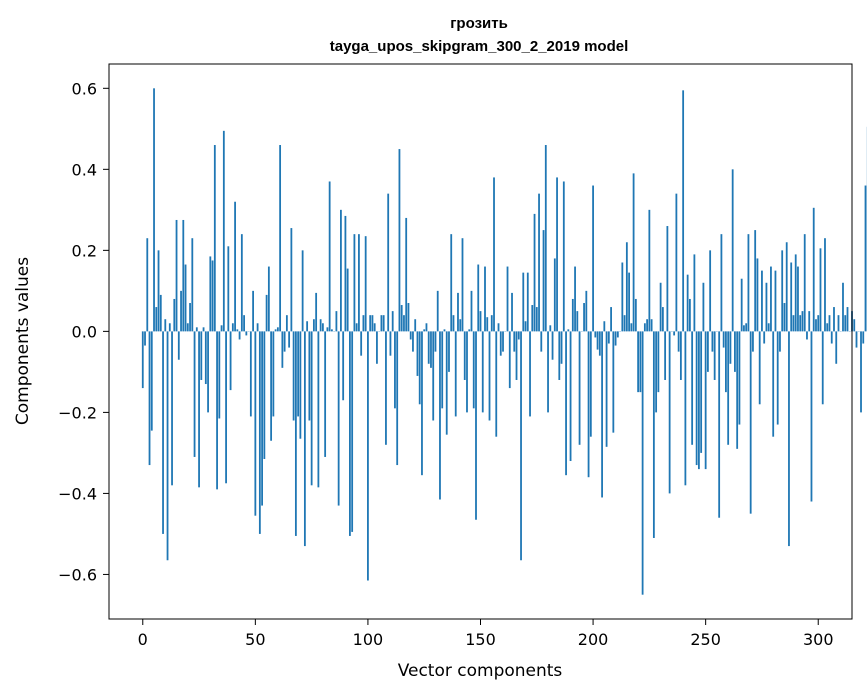 This screenshot has height=696, width=867. I want to click on y-tick-label: −0.4, so click(77, 493).